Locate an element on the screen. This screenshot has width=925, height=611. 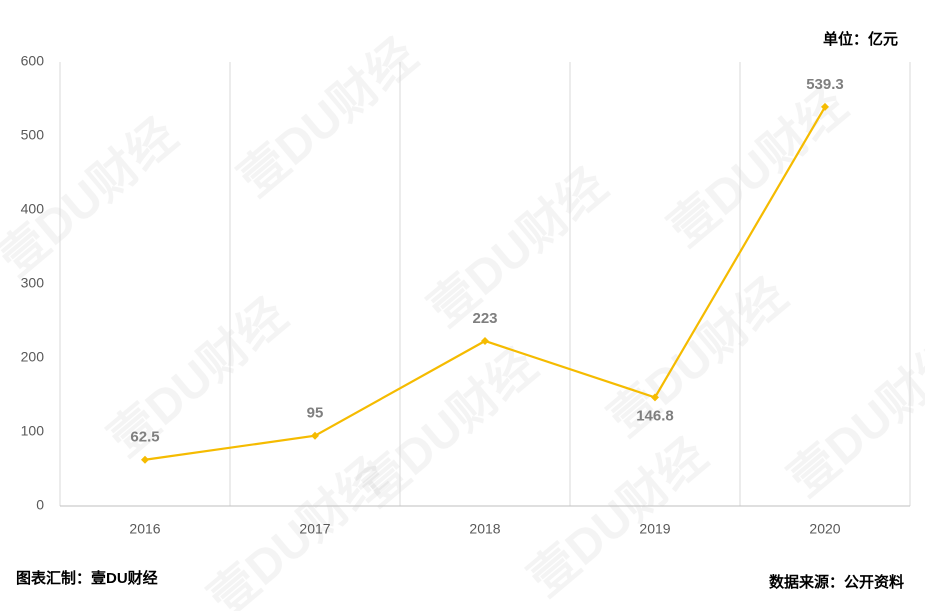
data-label: 146.8 is located at coordinates (655, 415).